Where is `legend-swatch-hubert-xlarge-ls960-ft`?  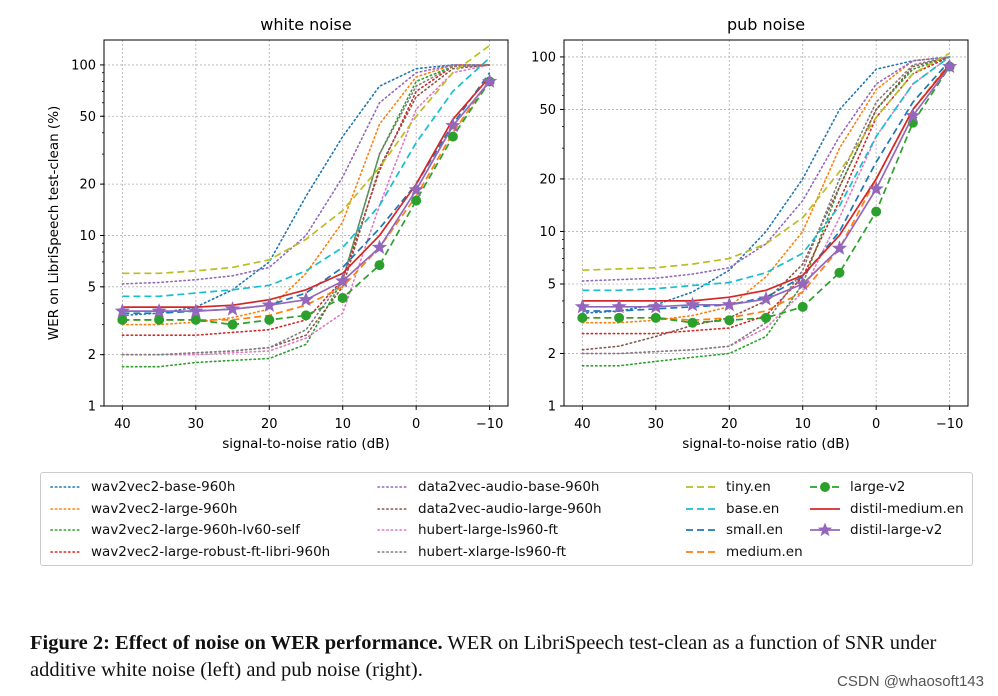
legend-swatch-hubert-xlarge-ls960-ft is located at coordinates (393, 551).